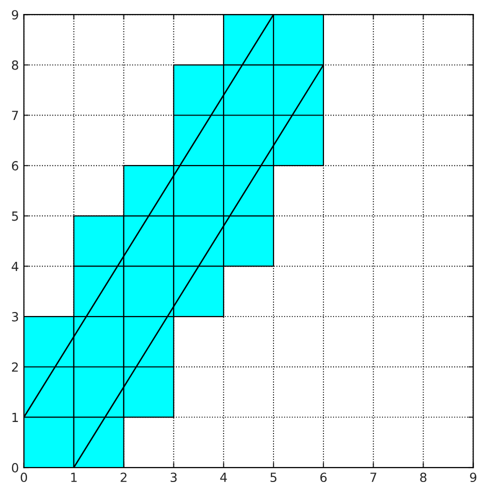 This screenshot has height=487, width=478. Describe the element at coordinates (15, 65) in the screenshot. I see `y-tick-label: 8` at that location.